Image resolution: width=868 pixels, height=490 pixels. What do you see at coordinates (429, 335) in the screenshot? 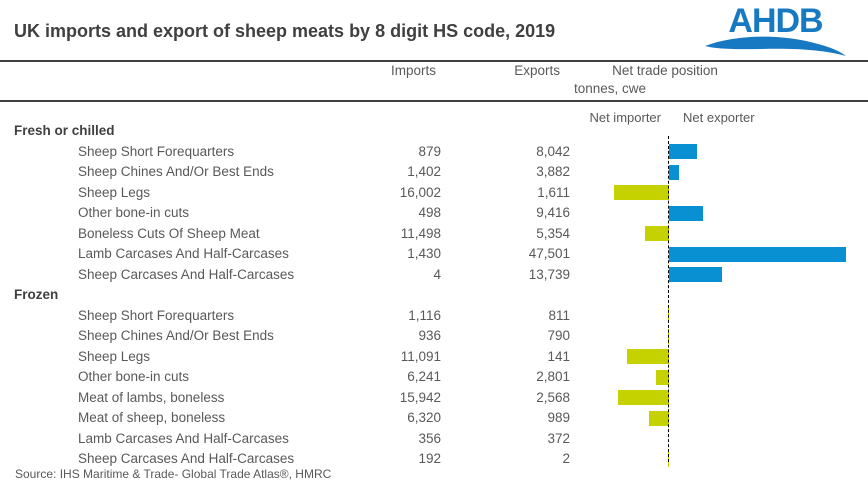
I see `imports-value: 936` at bounding box center [429, 335].